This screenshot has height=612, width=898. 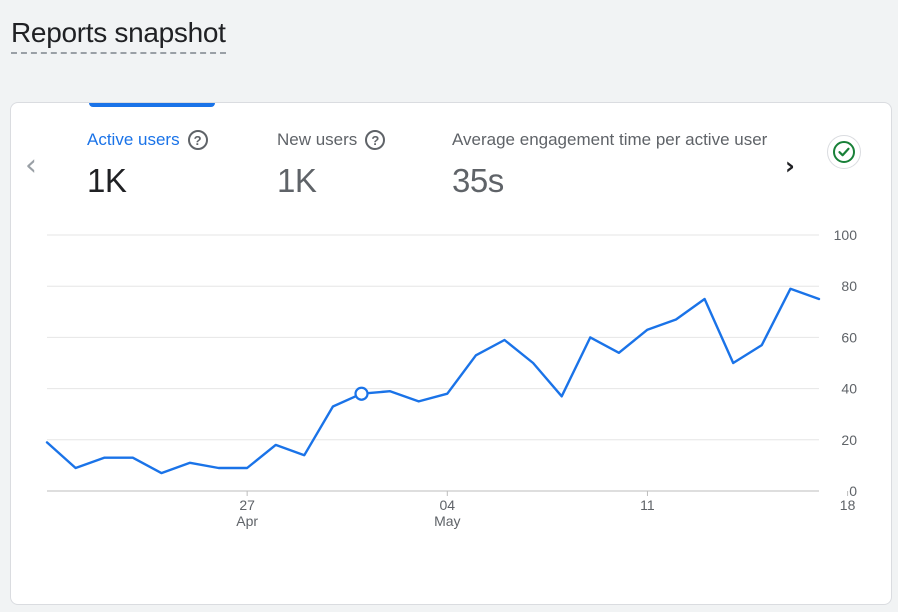 What do you see at coordinates (848, 505) in the screenshot?
I see `x-tick-label: 18` at bounding box center [848, 505].